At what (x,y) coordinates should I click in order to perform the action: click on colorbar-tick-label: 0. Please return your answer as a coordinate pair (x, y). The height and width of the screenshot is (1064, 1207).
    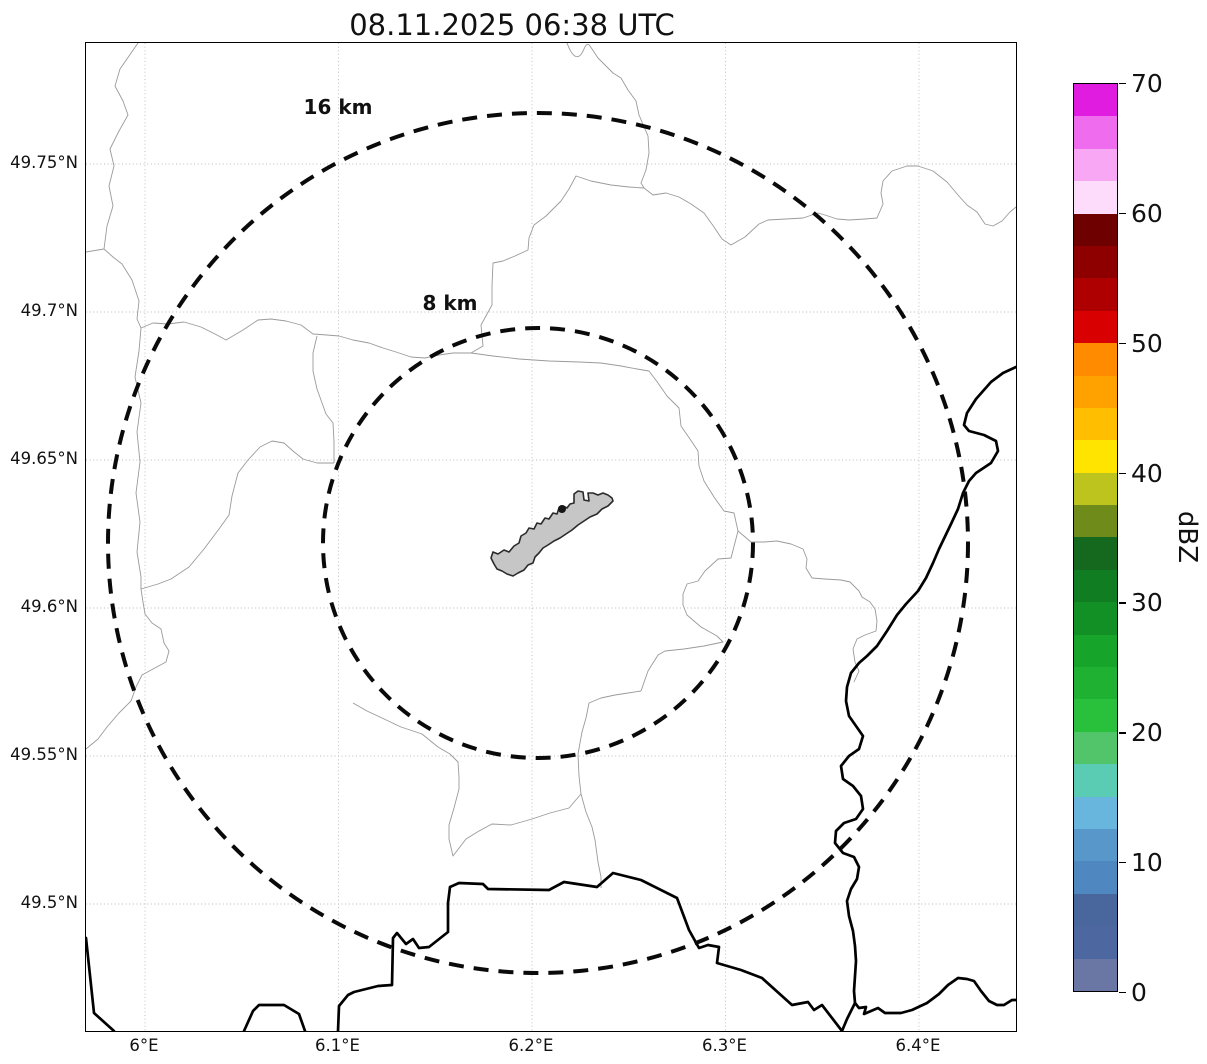
    Looking at the image, I should click on (1139, 992).